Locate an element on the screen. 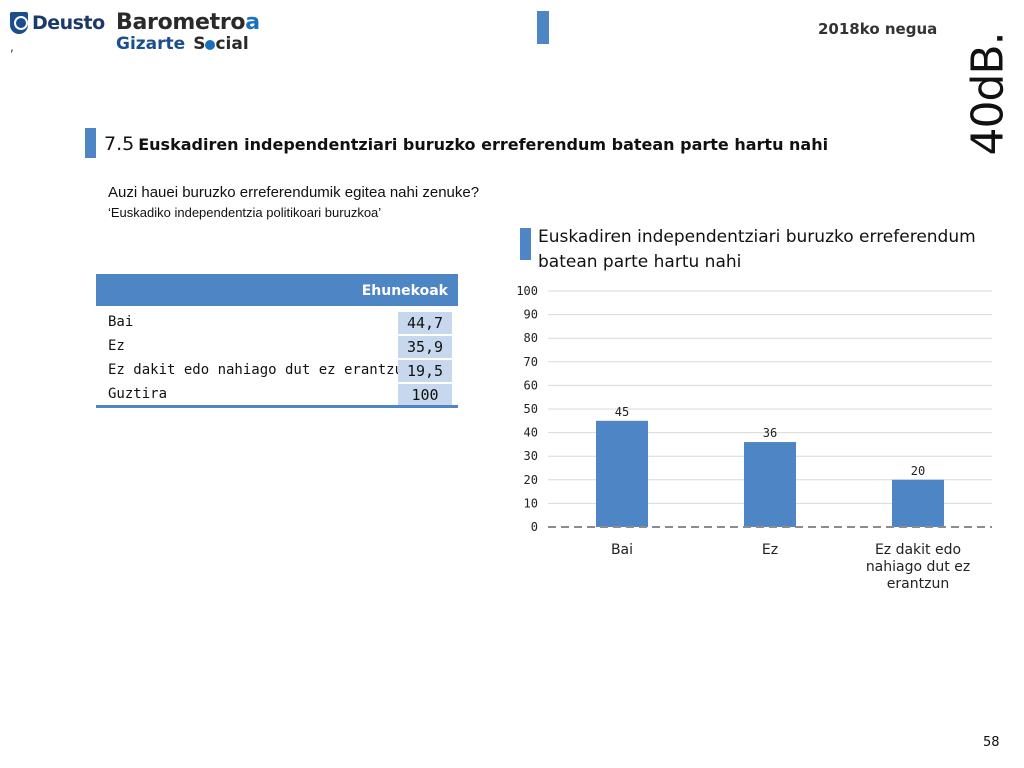  table-bottom-rule is located at coordinates (277, 406).